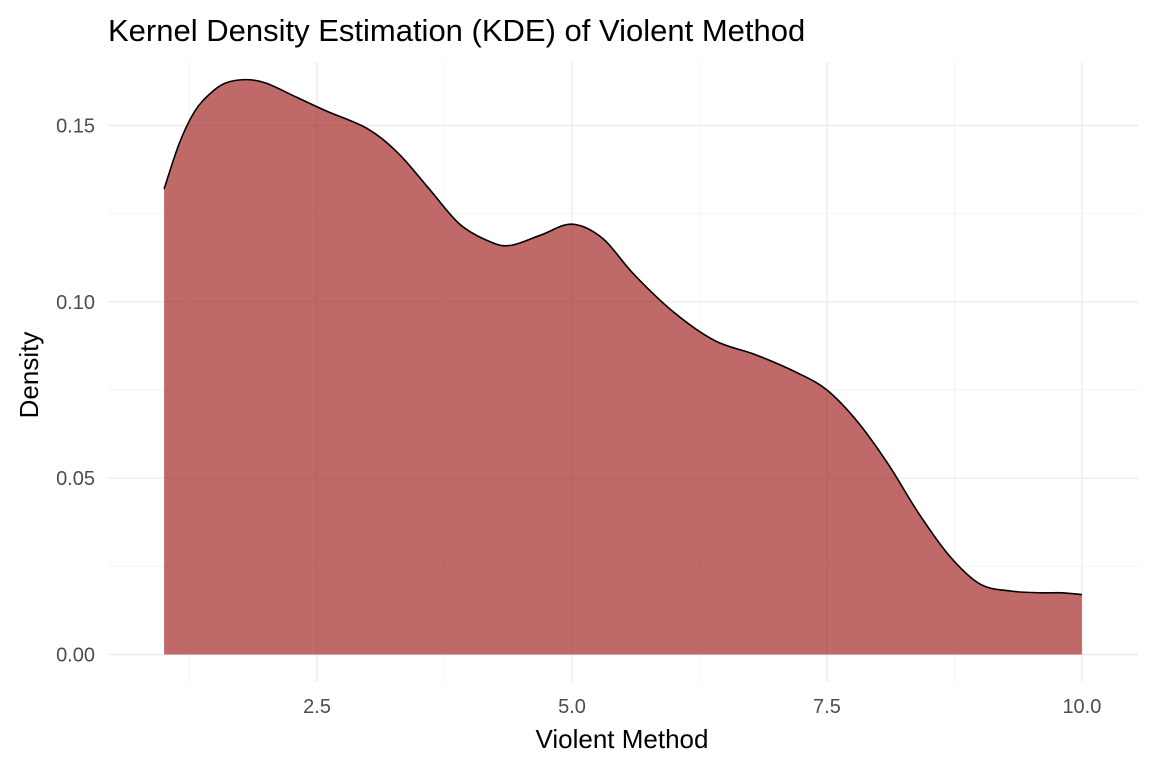 The width and height of the screenshot is (1152, 768). What do you see at coordinates (75, 479) in the screenshot?
I see `y-tick-label: 0.05` at bounding box center [75, 479].